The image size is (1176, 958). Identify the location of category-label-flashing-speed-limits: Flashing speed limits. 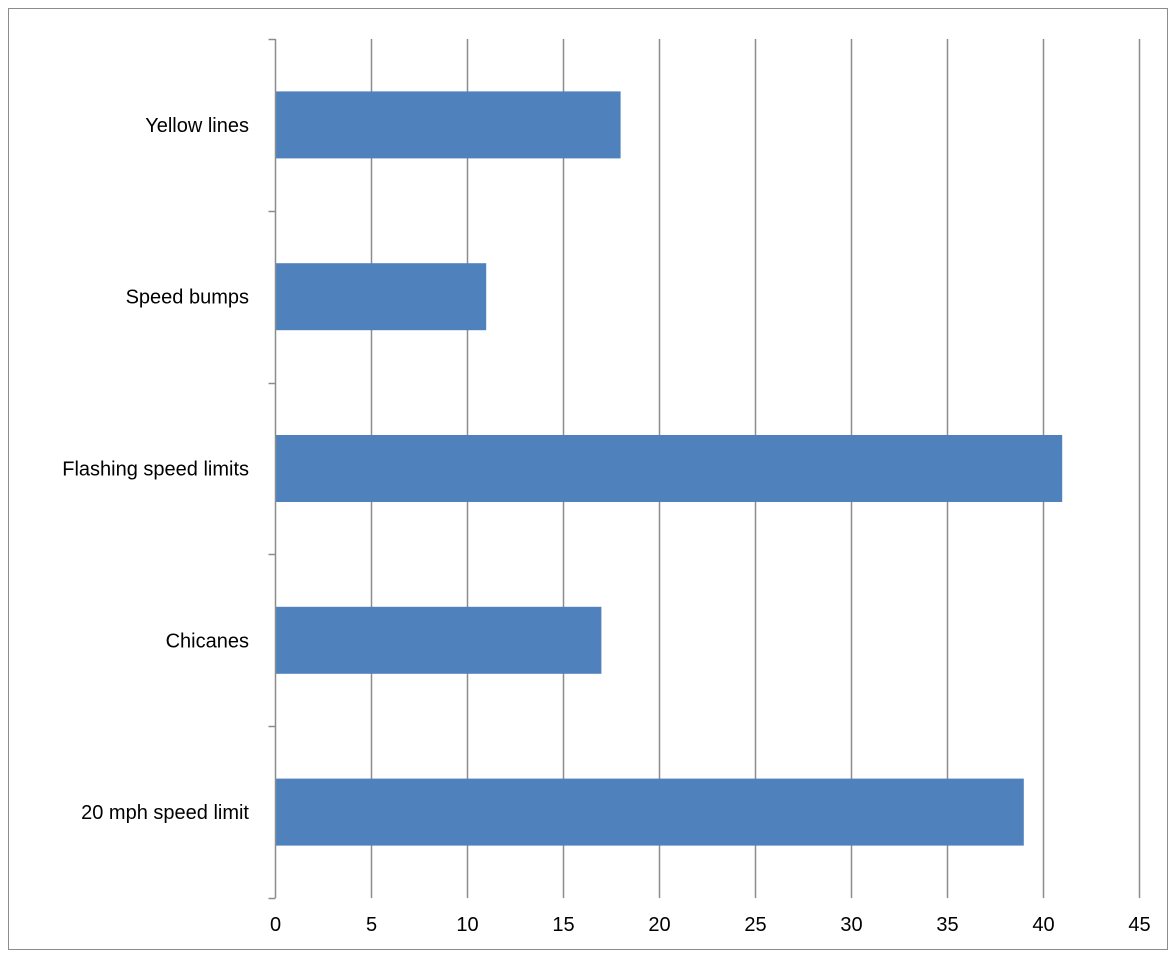
(155, 470).